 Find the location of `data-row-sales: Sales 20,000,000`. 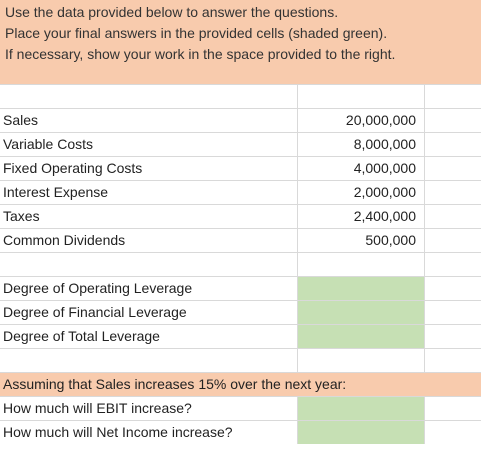

data-row-sales: Sales 20,000,000 is located at coordinates (240, 120).